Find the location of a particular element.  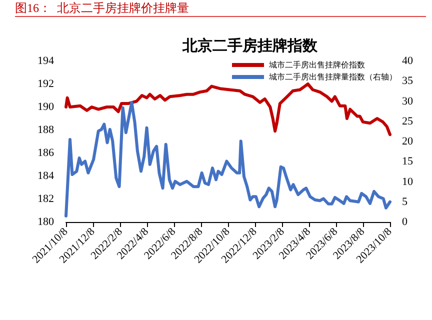

y-tick-label: 194 is located at coordinates (46, 61).